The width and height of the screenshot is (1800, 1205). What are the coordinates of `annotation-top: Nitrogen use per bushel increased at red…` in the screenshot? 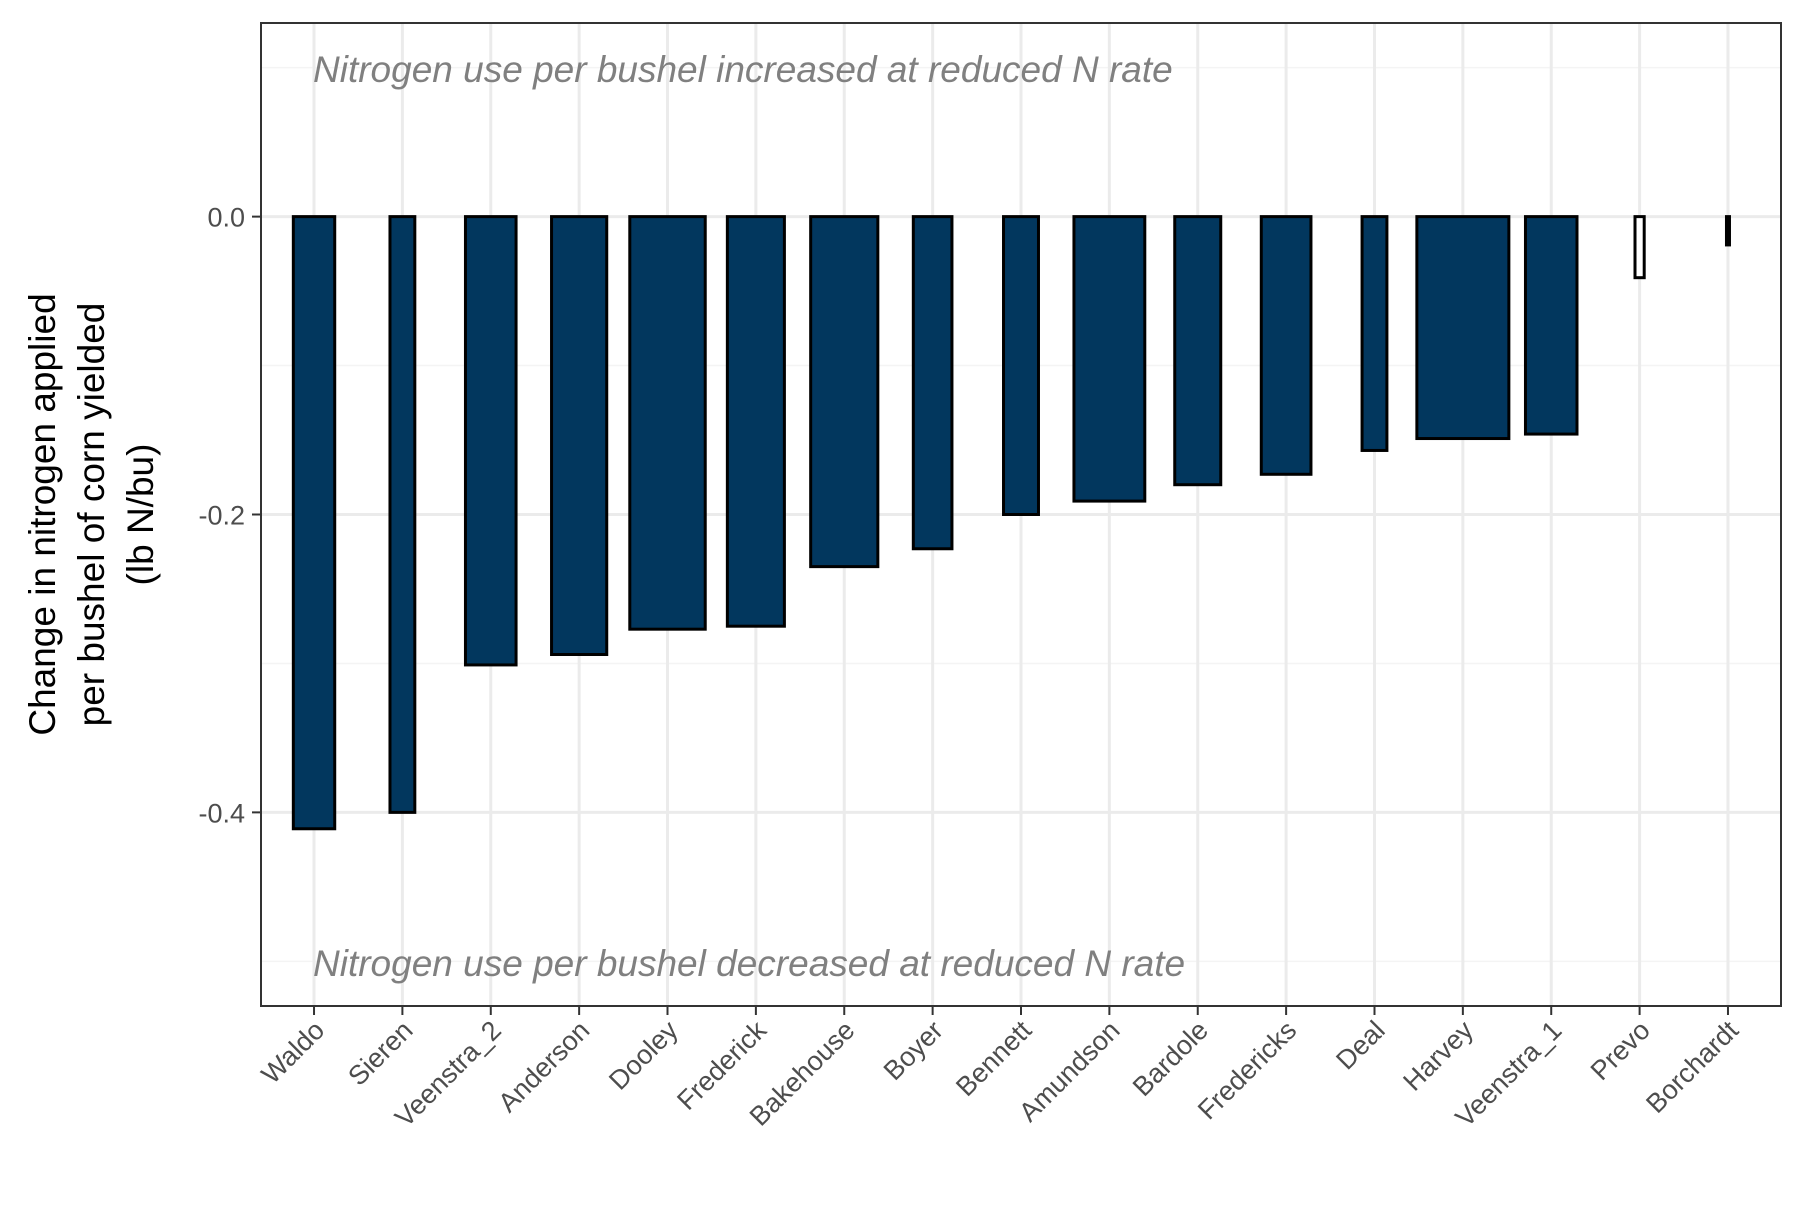 It's located at (743, 69).